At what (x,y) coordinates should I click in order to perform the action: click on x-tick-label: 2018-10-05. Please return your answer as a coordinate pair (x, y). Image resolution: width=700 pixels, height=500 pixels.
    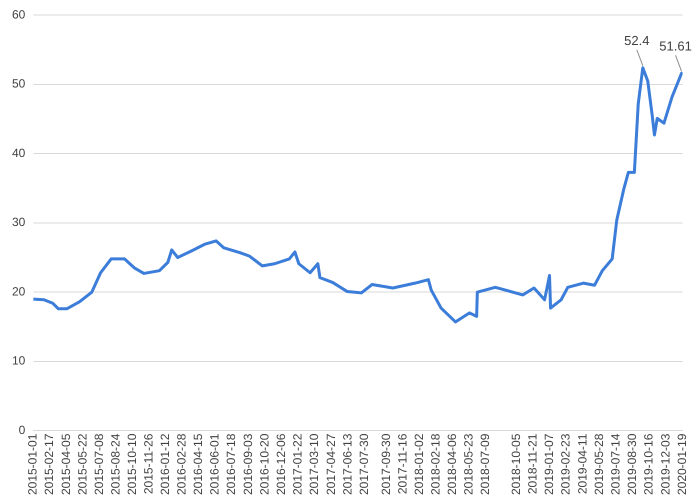
    Looking at the image, I should click on (516, 464).